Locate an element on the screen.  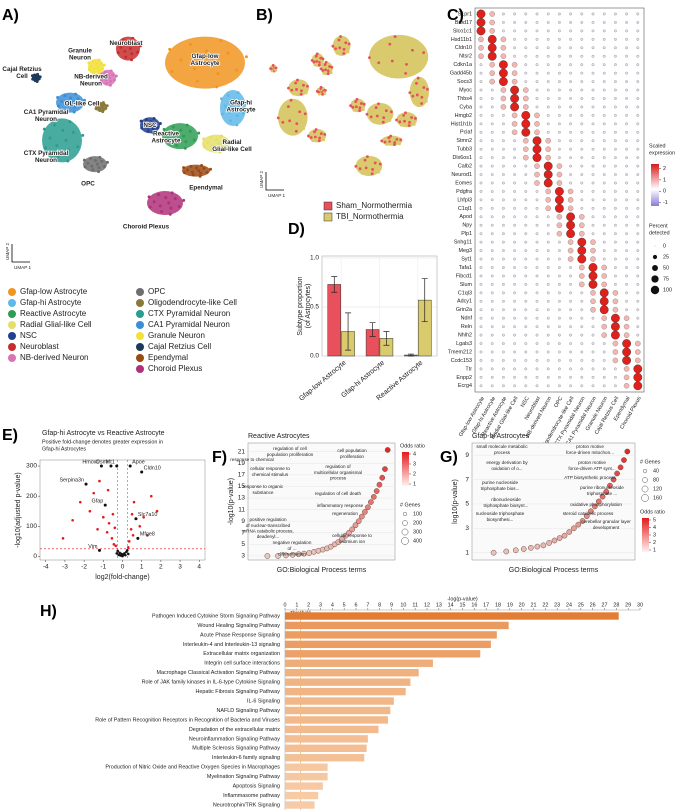
gene-label: Slc7a10 is located at coordinates (147, 515).